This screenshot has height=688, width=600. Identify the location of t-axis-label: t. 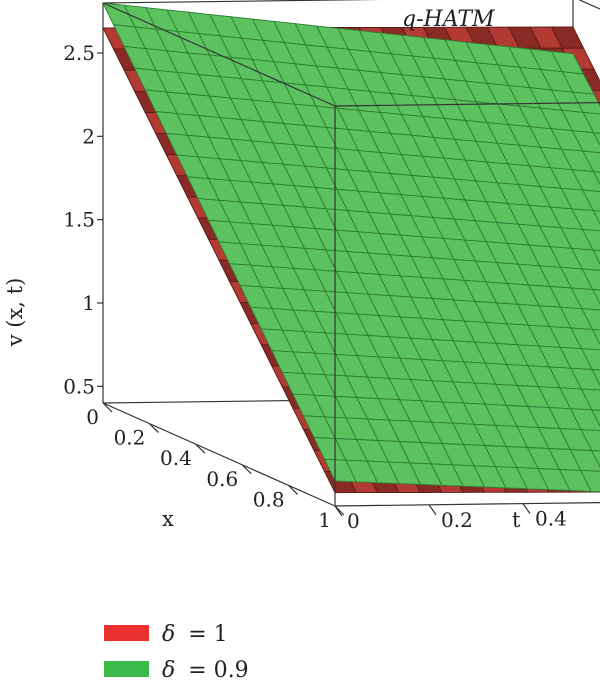
(516, 520).